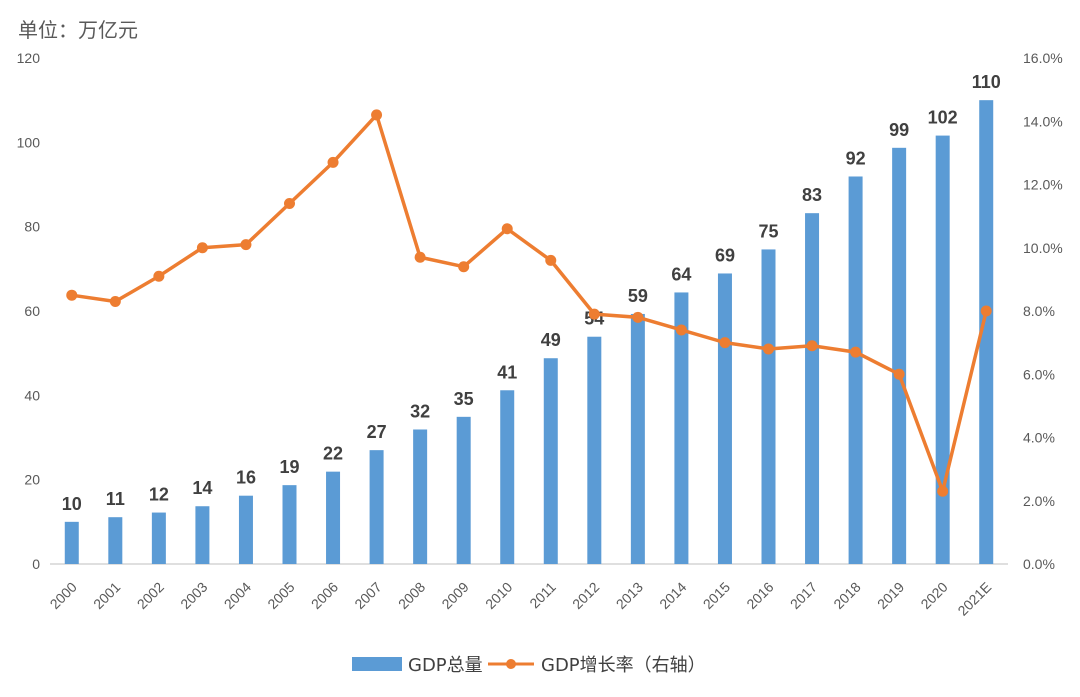 Image resolution: width=1080 pixels, height=697 pixels. What do you see at coordinates (333, 454) in the screenshot?
I see `bar-value-label: 22` at bounding box center [333, 454].